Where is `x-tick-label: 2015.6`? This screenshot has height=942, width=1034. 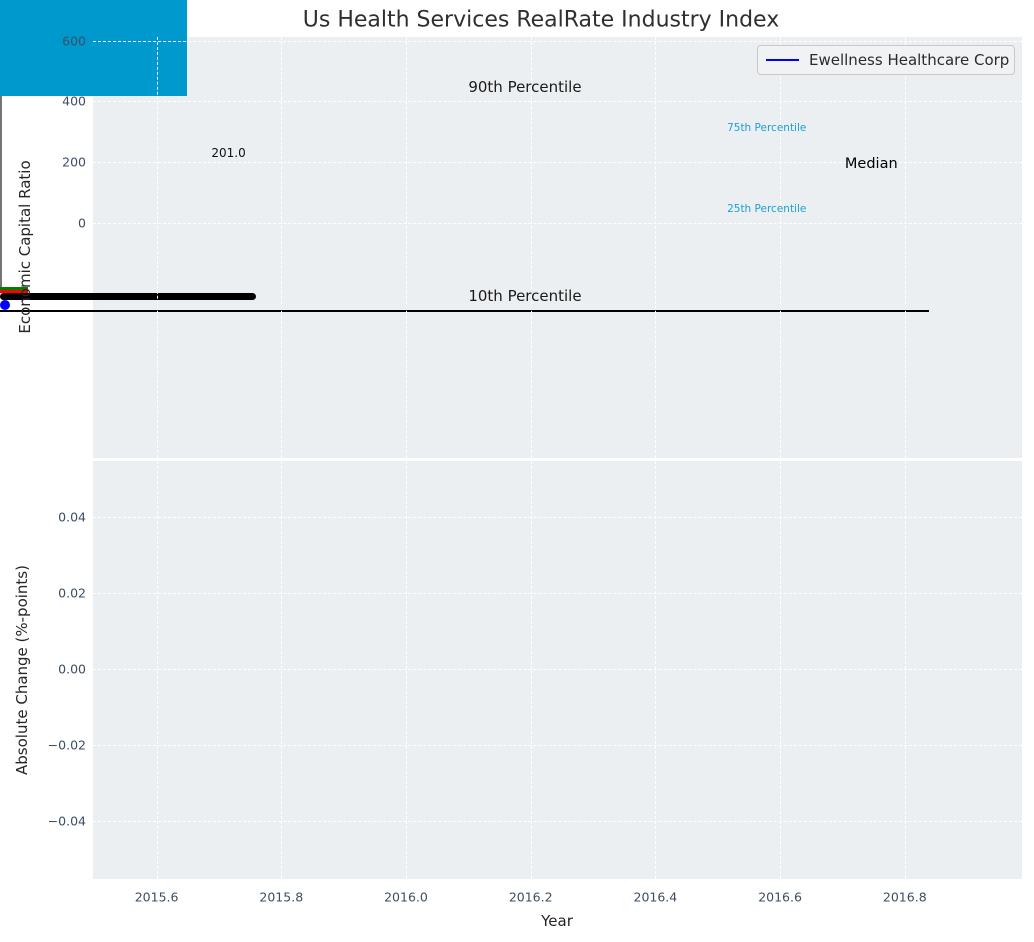 x-tick-label: 2015.6 is located at coordinates (156, 897).